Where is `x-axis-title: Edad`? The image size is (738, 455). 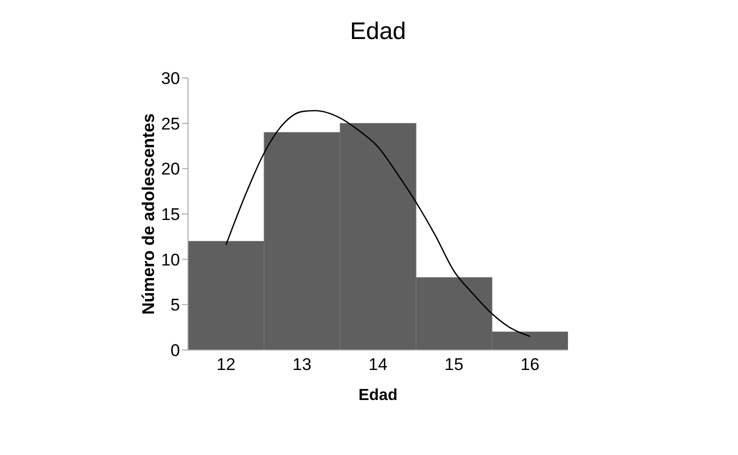 x-axis-title: Edad is located at coordinates (378, 395).